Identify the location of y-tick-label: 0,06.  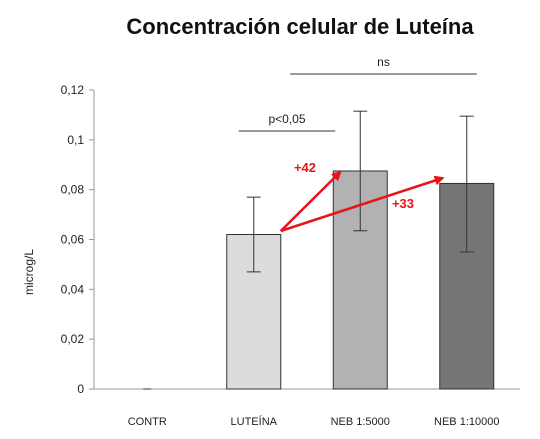
(73, 240).